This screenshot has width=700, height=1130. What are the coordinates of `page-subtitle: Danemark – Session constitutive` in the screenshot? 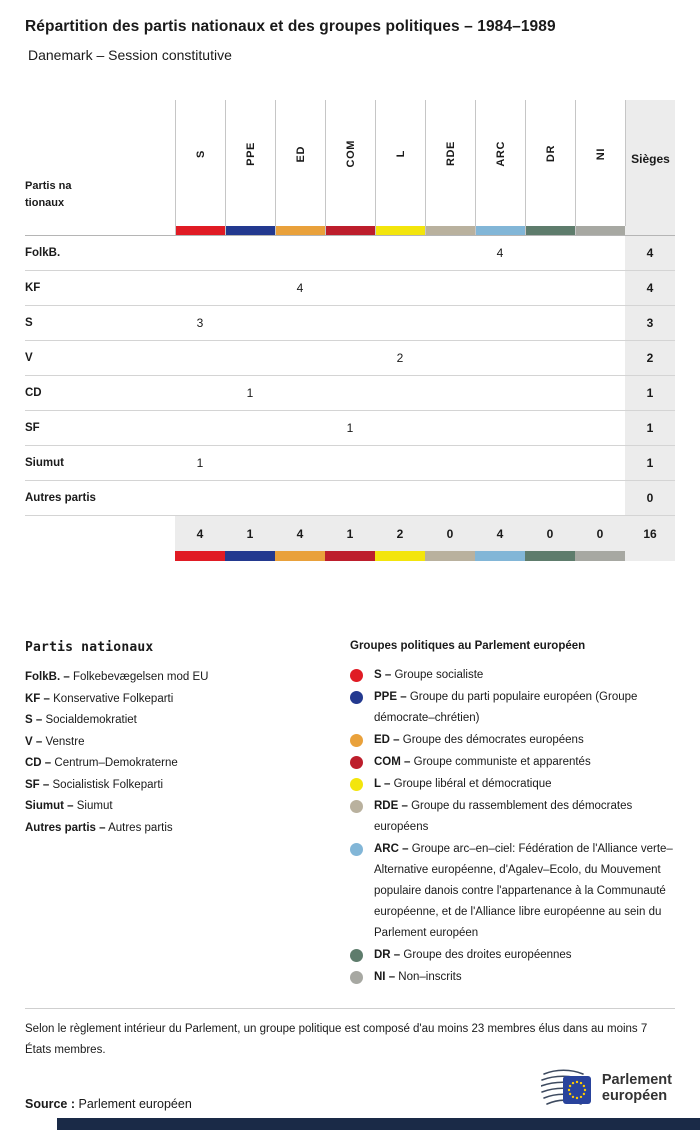 It's located at (130, 55).